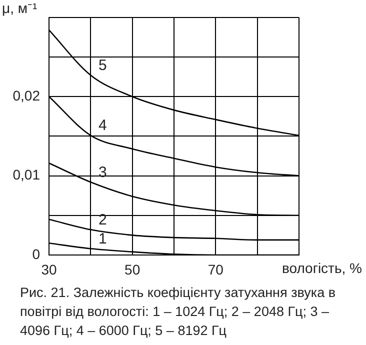 This screenshot has height=345, width=366. Describe the element at coordinates (102, 219) in the screenshot. I see `series-label: 2` at that location.